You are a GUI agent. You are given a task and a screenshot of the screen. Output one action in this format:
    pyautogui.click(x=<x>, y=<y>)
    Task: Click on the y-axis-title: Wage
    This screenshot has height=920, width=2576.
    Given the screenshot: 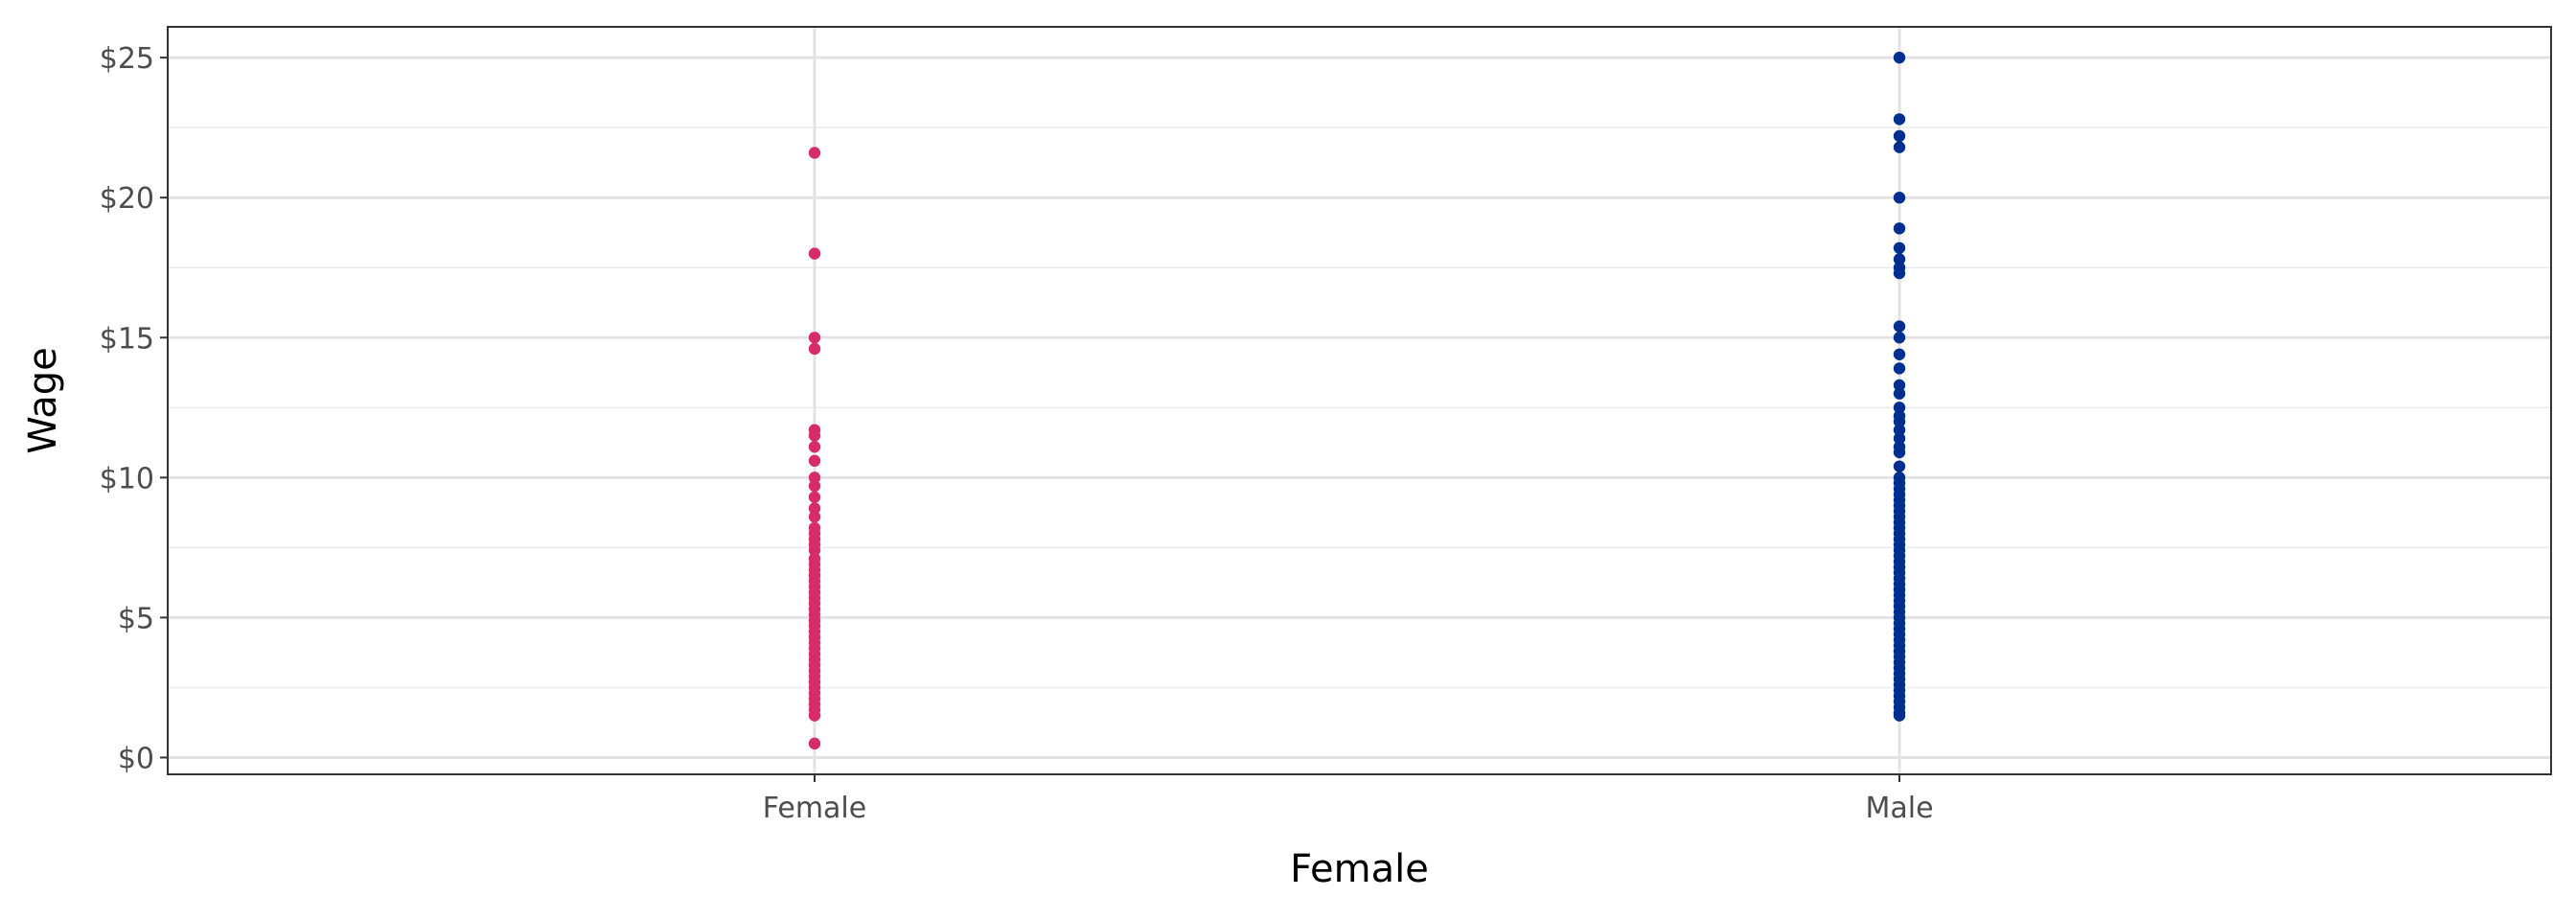 What is the action you would take?
    pyautogui.click(x=43, y=400)
    